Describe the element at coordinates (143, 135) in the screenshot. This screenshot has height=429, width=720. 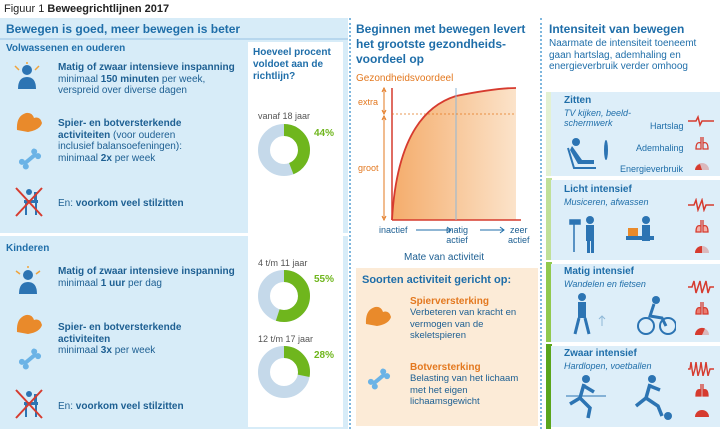
I see `adults-strength-note1: (voor ouderen` at that location.